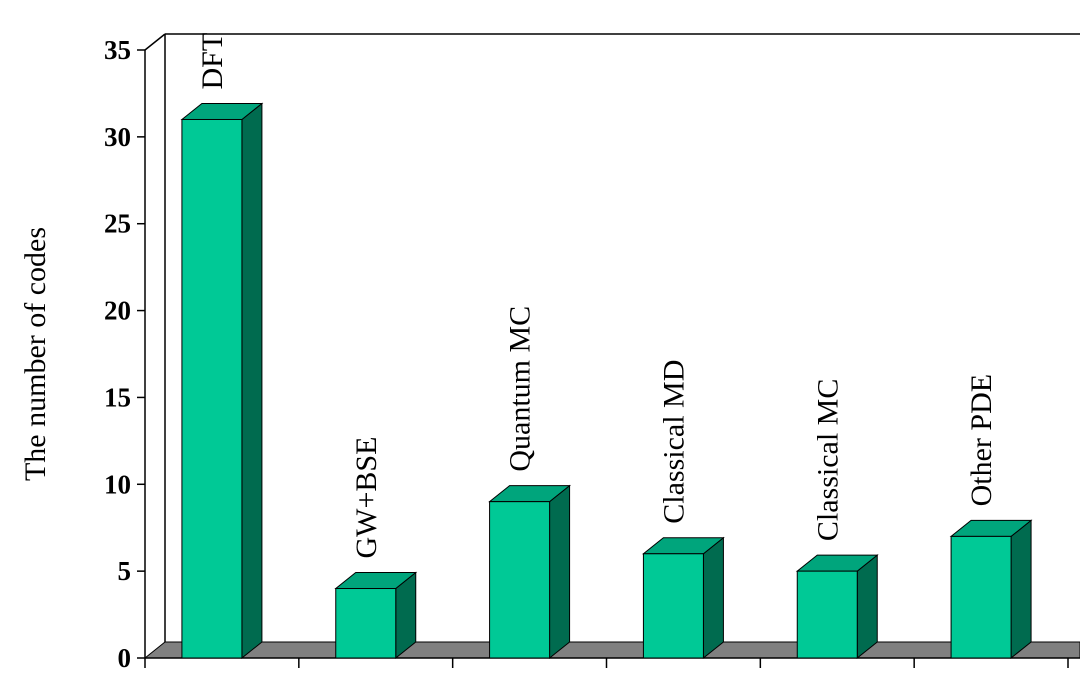  What do you see at coordinates (117, 484) in the screenshot?
I see `y-tick-label: 10` at bounding box center [117, 484].